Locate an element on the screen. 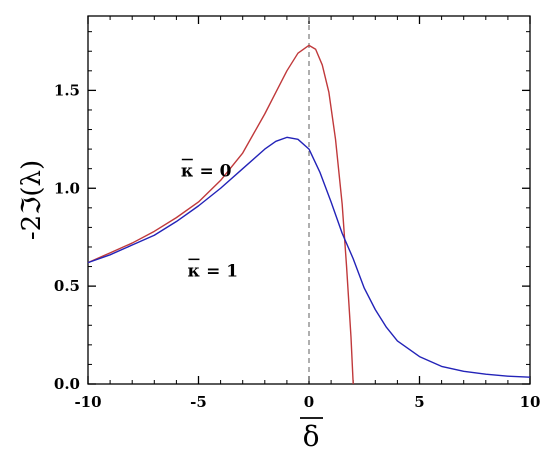 The image size is (550, 459). x-tick-label: 0 is located at coordinates (309, 402).